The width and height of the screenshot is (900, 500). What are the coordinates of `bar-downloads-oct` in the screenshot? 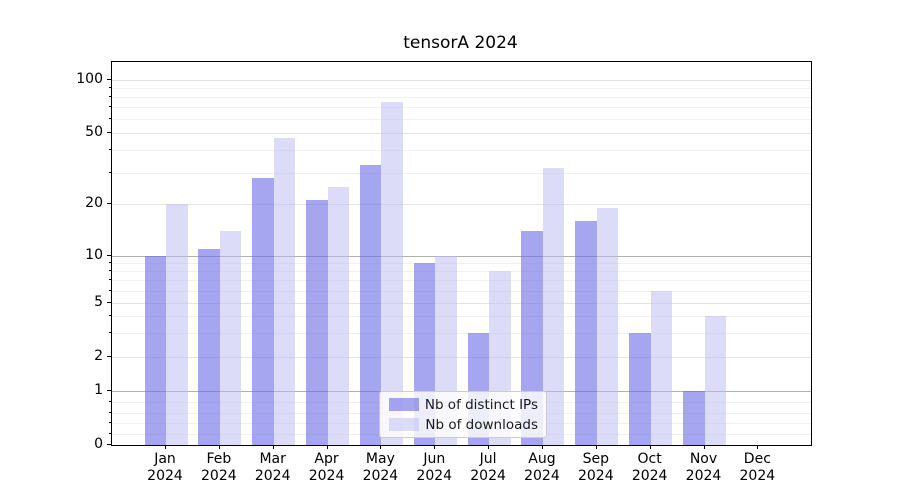 It's located at (661, 367).